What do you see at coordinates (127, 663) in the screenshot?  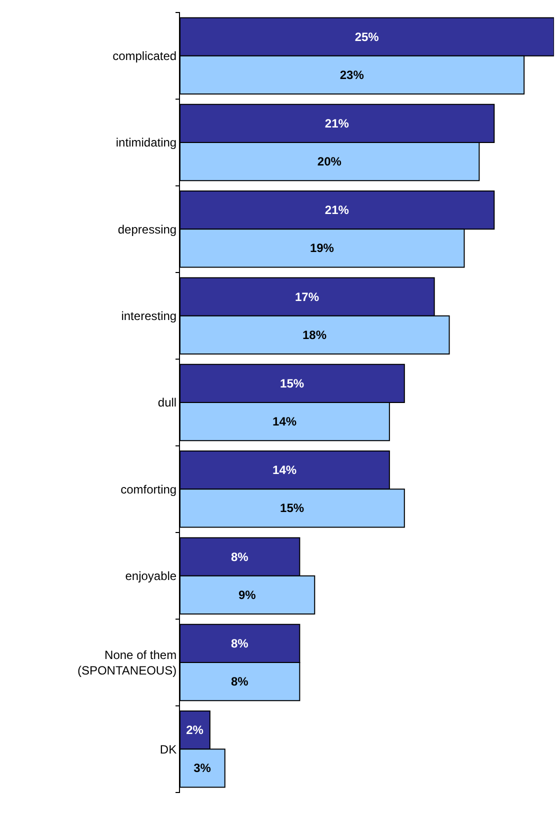 I see `y-tick-label: None of them (SPONTANEOUS)` at bounding box center [127, 663].